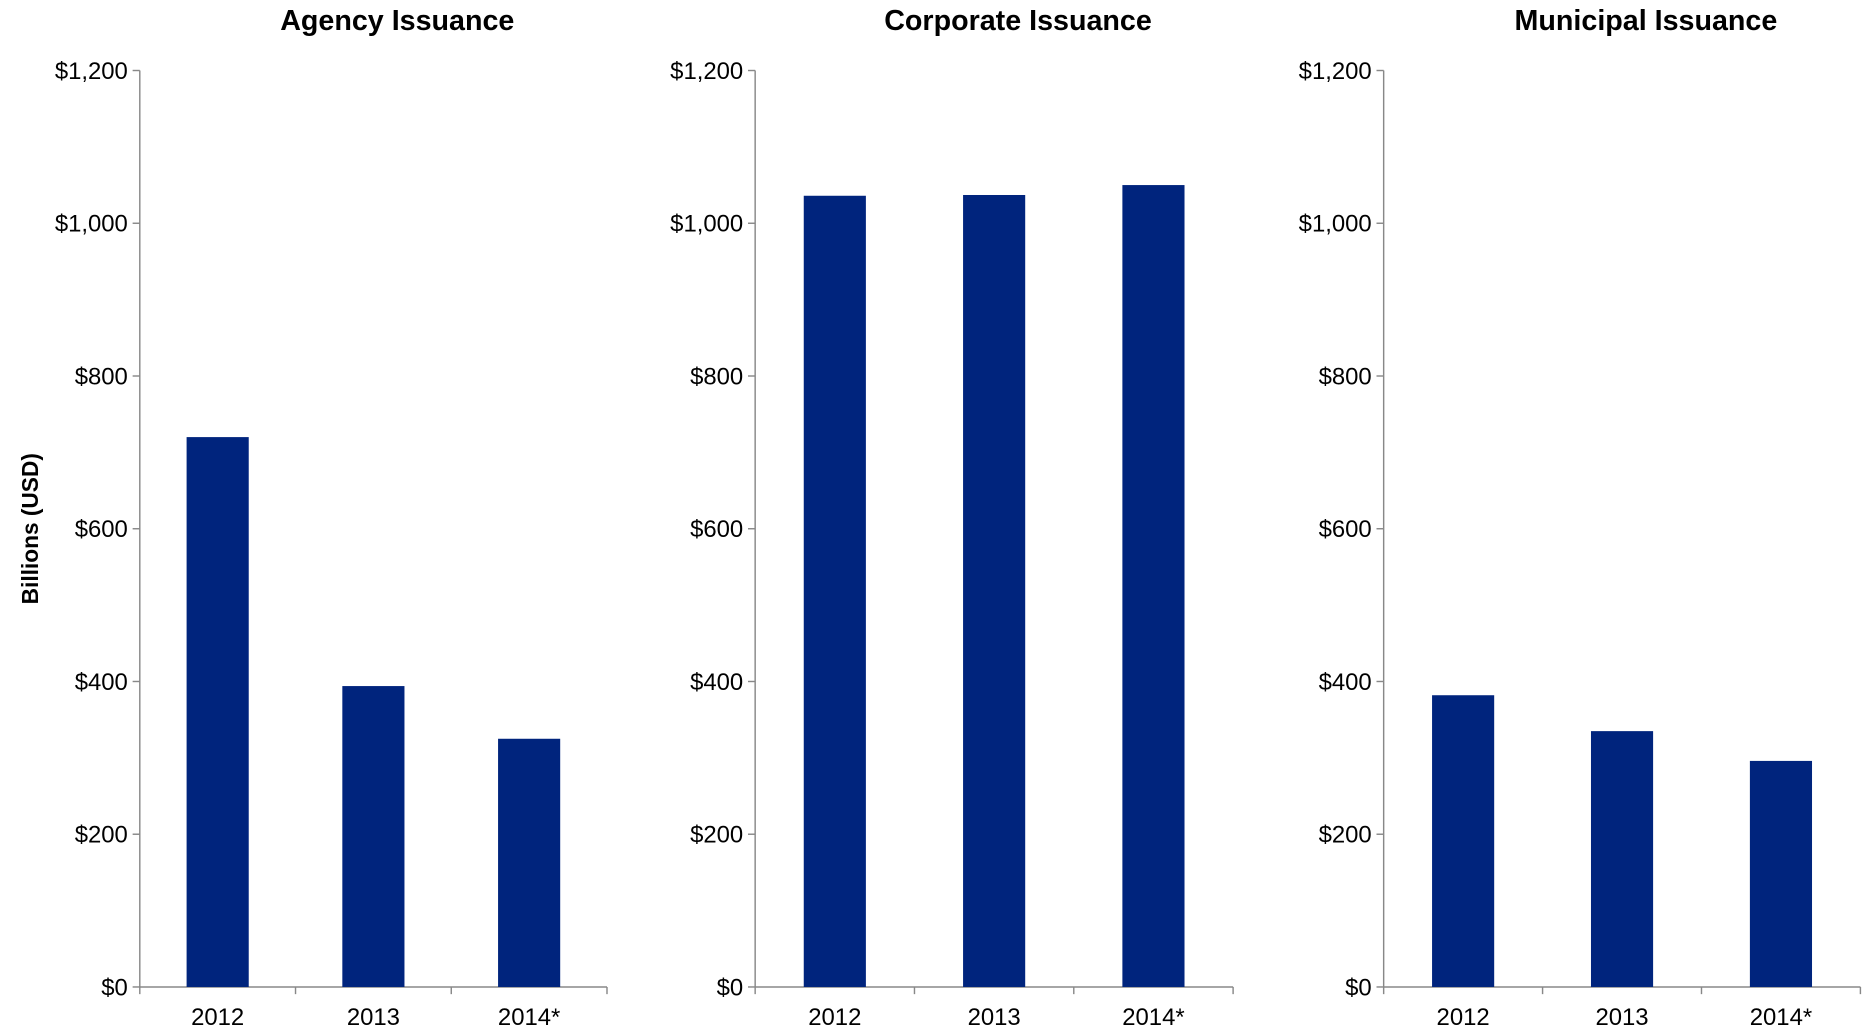 This screenshot has height=1030, width=1864. I want to click on y-axis-label: Billions (USD), so click(30, 528).